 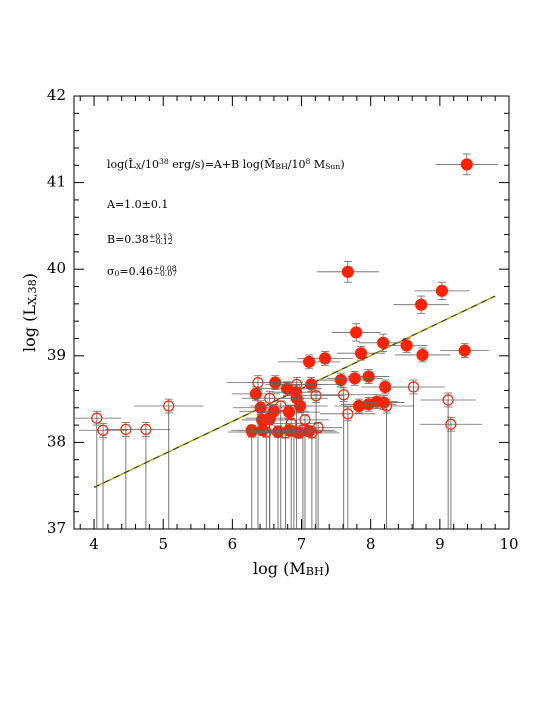 I want to click on x-axis-label: log (MBH), so click(x=291, y=569).